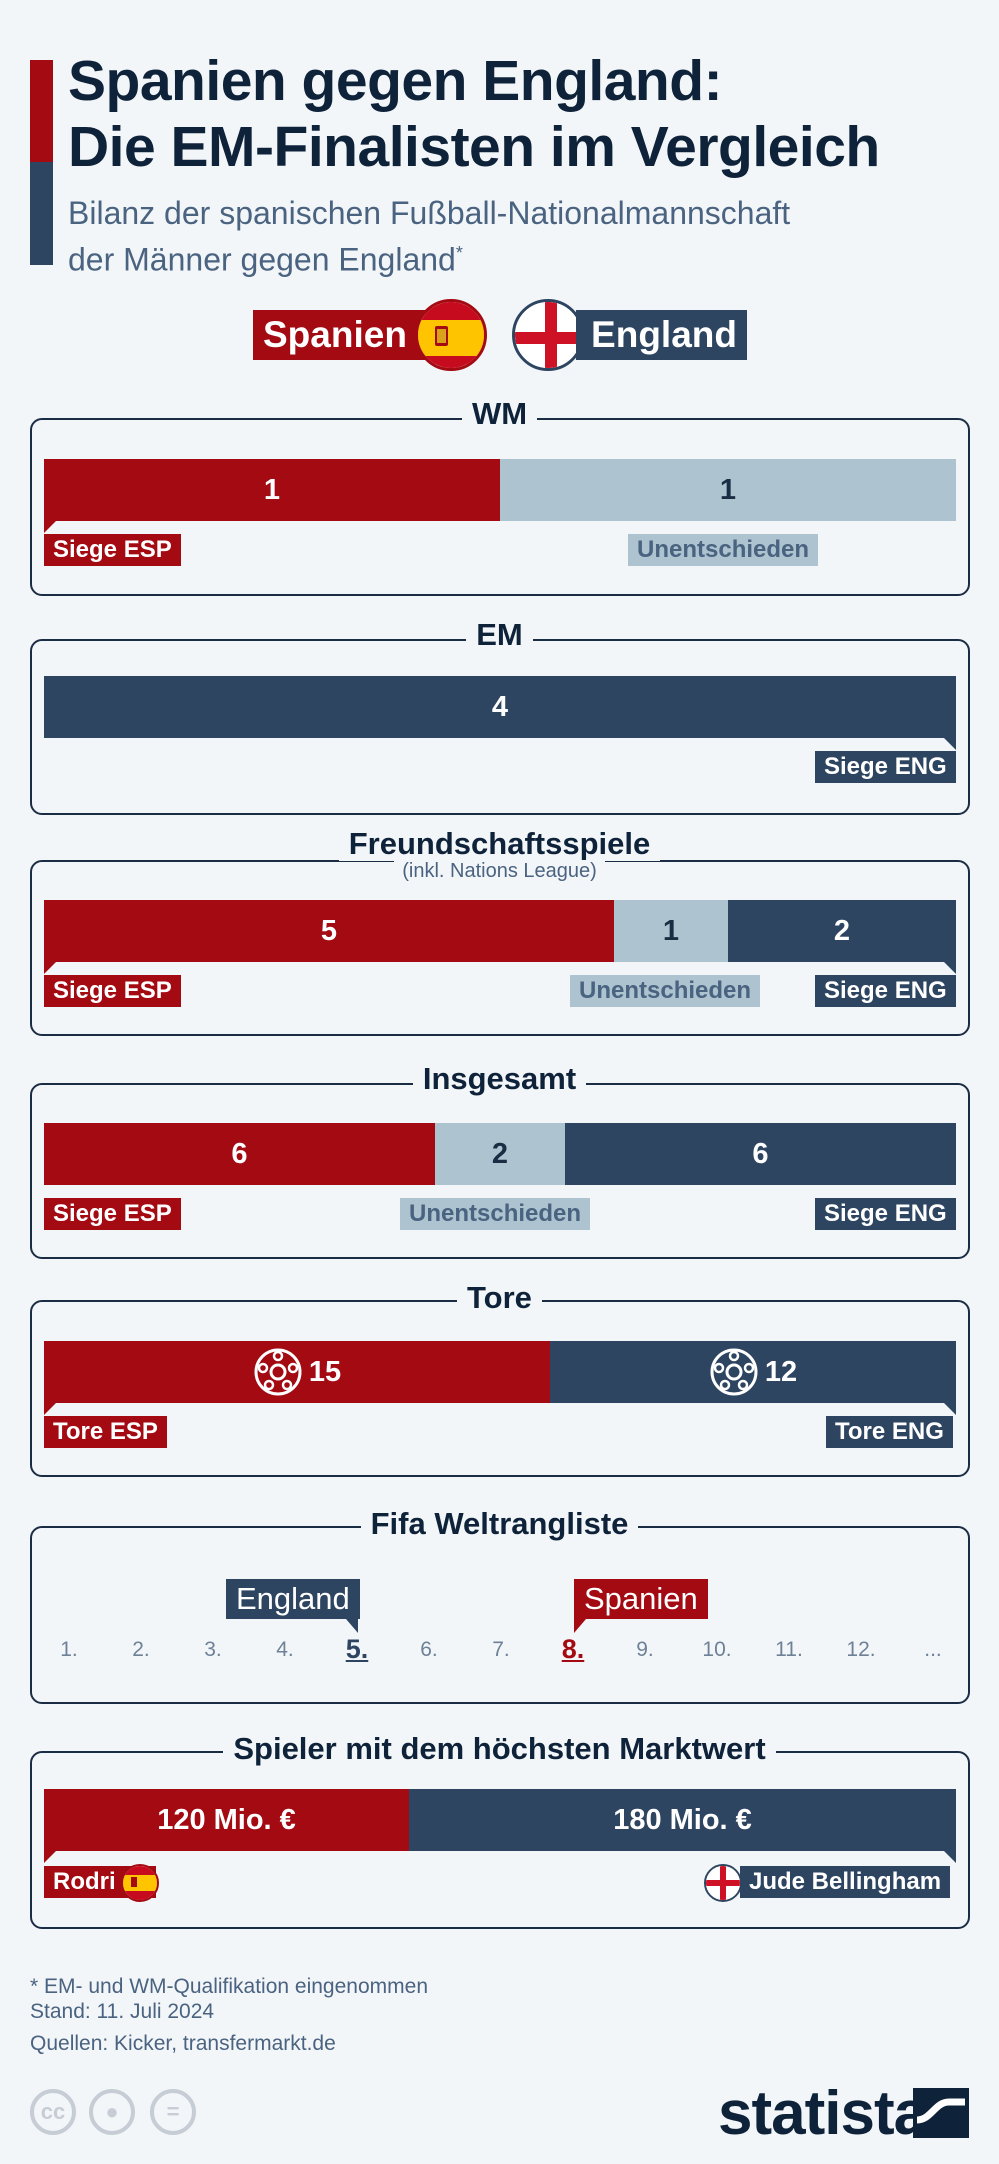  What do you see at coordinates (861, 1649) in the screenshot?
I see `rank-tick: 12.` at bounding box center [861, 1649].